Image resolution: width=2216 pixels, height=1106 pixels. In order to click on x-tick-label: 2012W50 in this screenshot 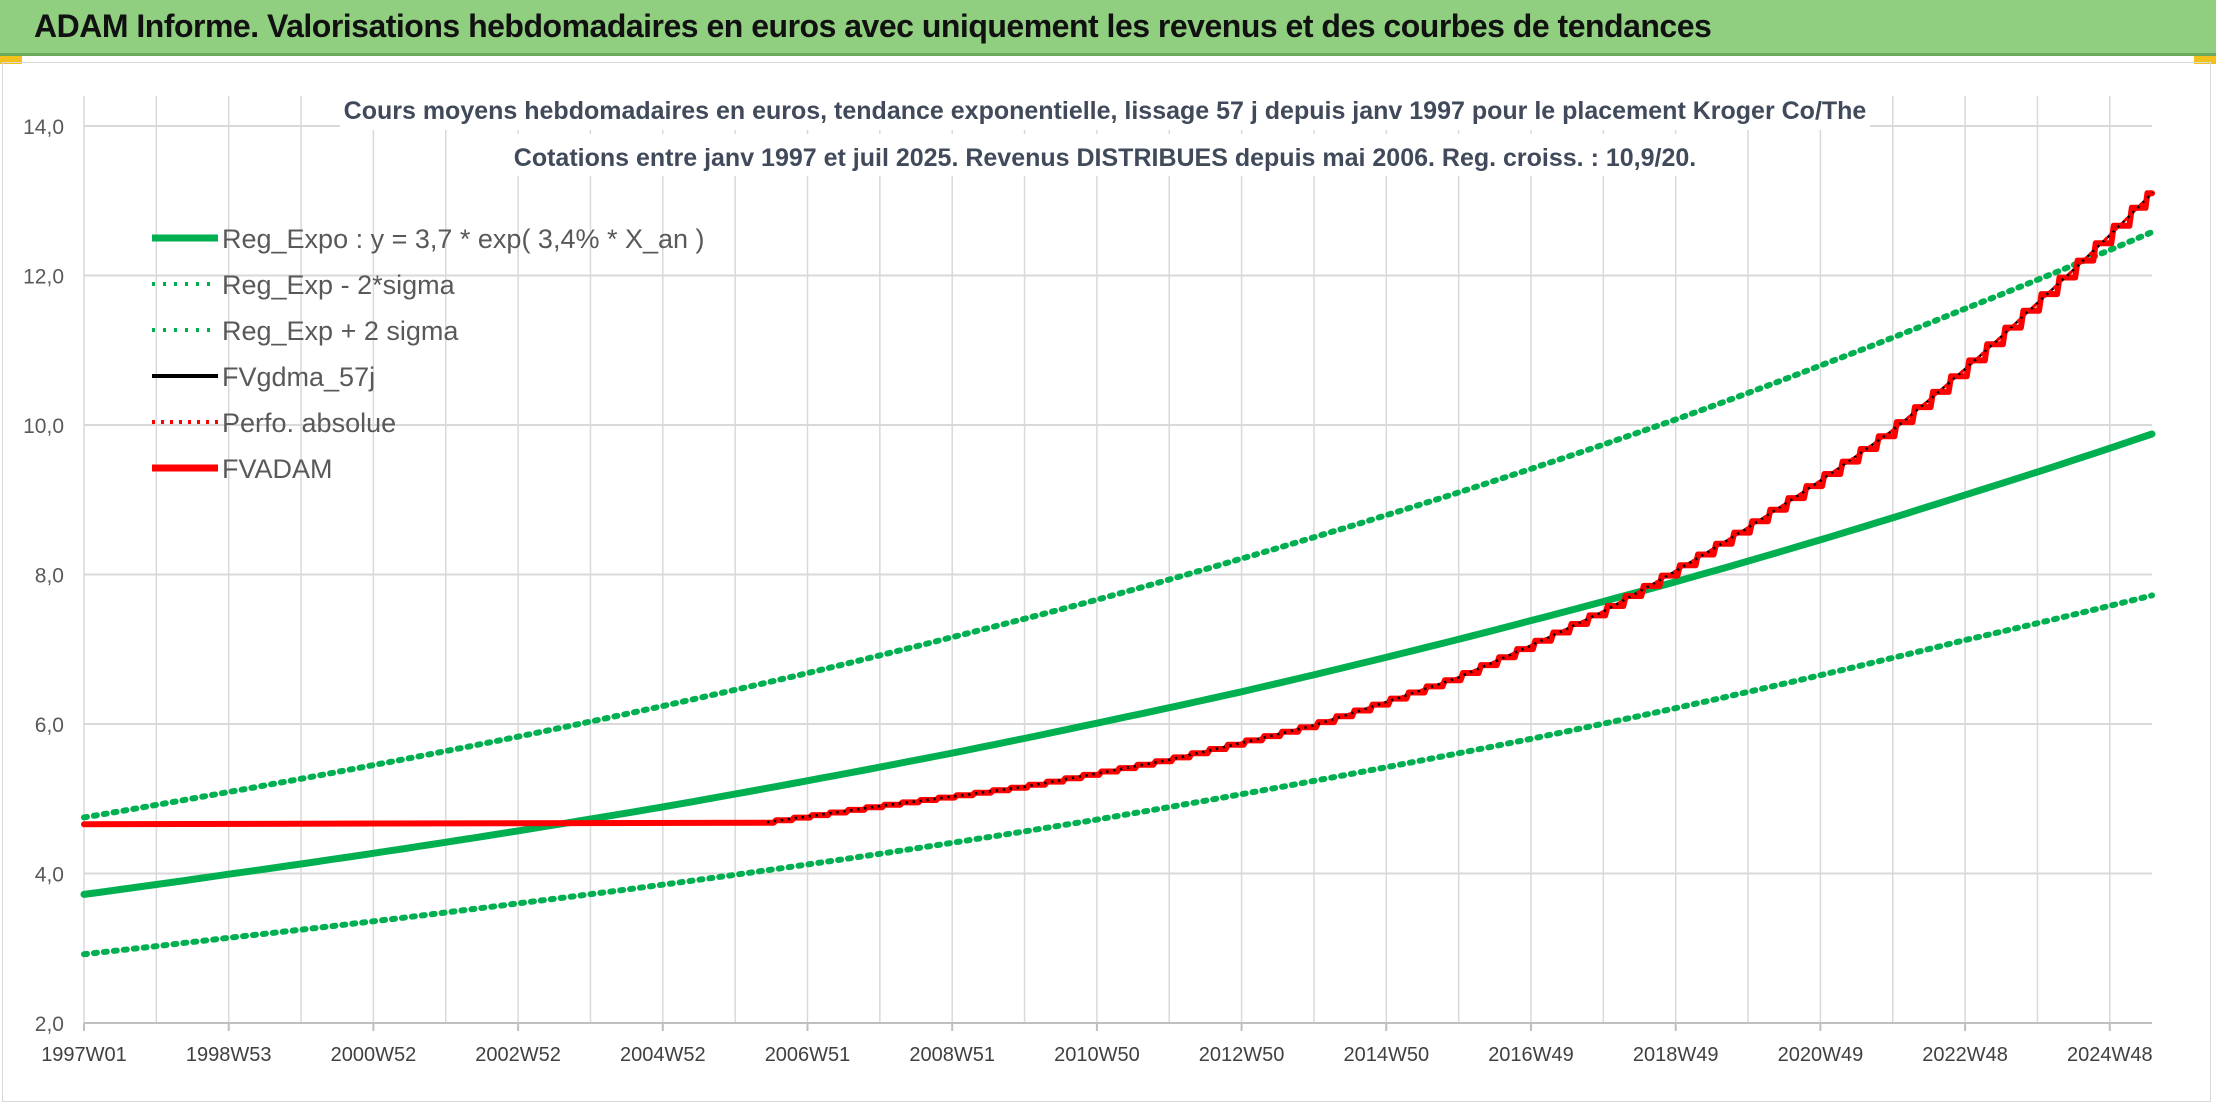, I will do `click(1242, 1055)`.